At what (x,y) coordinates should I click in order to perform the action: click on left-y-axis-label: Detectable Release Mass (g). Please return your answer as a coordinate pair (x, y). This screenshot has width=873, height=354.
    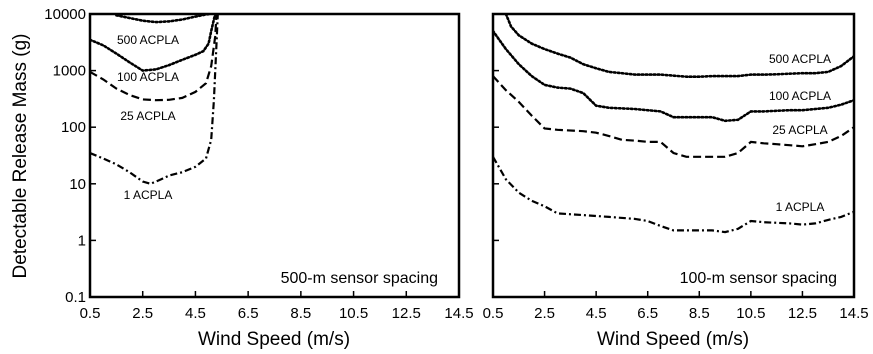
    Looking at the image, I should click on (20, 156).